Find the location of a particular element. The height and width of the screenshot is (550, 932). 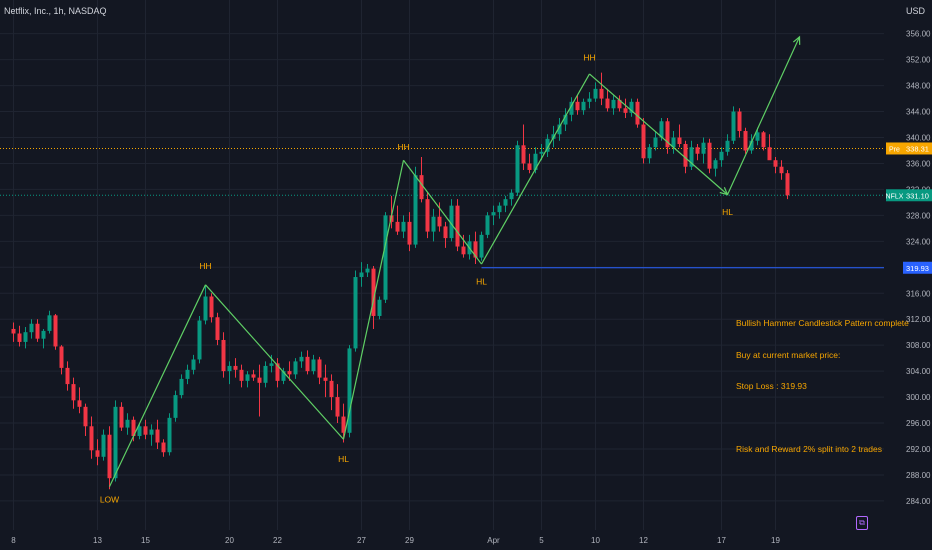

wave-arrowhead is located at coordinates (724, 191).